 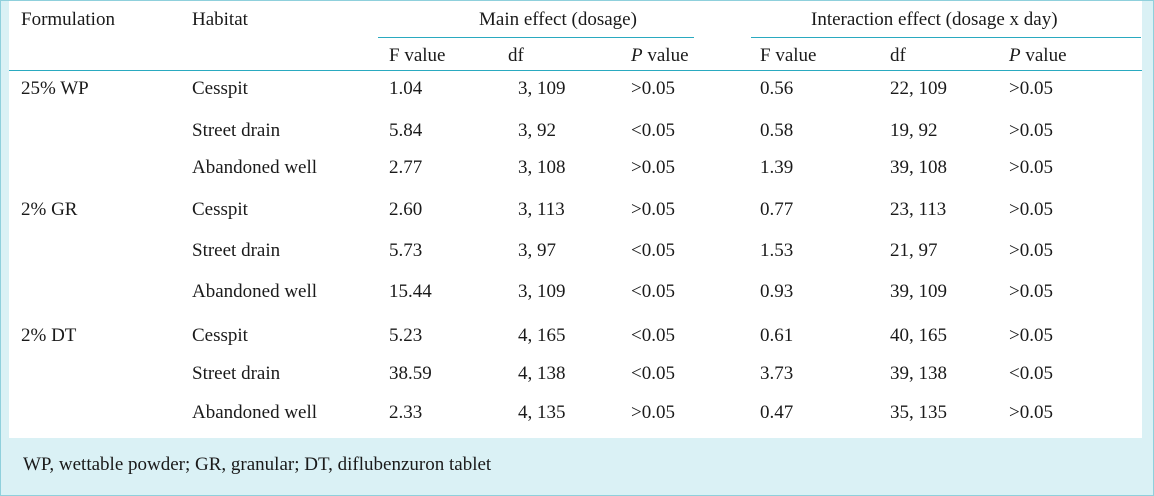 I want to click on cell-int-df: 21, 97, so click(x=914, y=250).